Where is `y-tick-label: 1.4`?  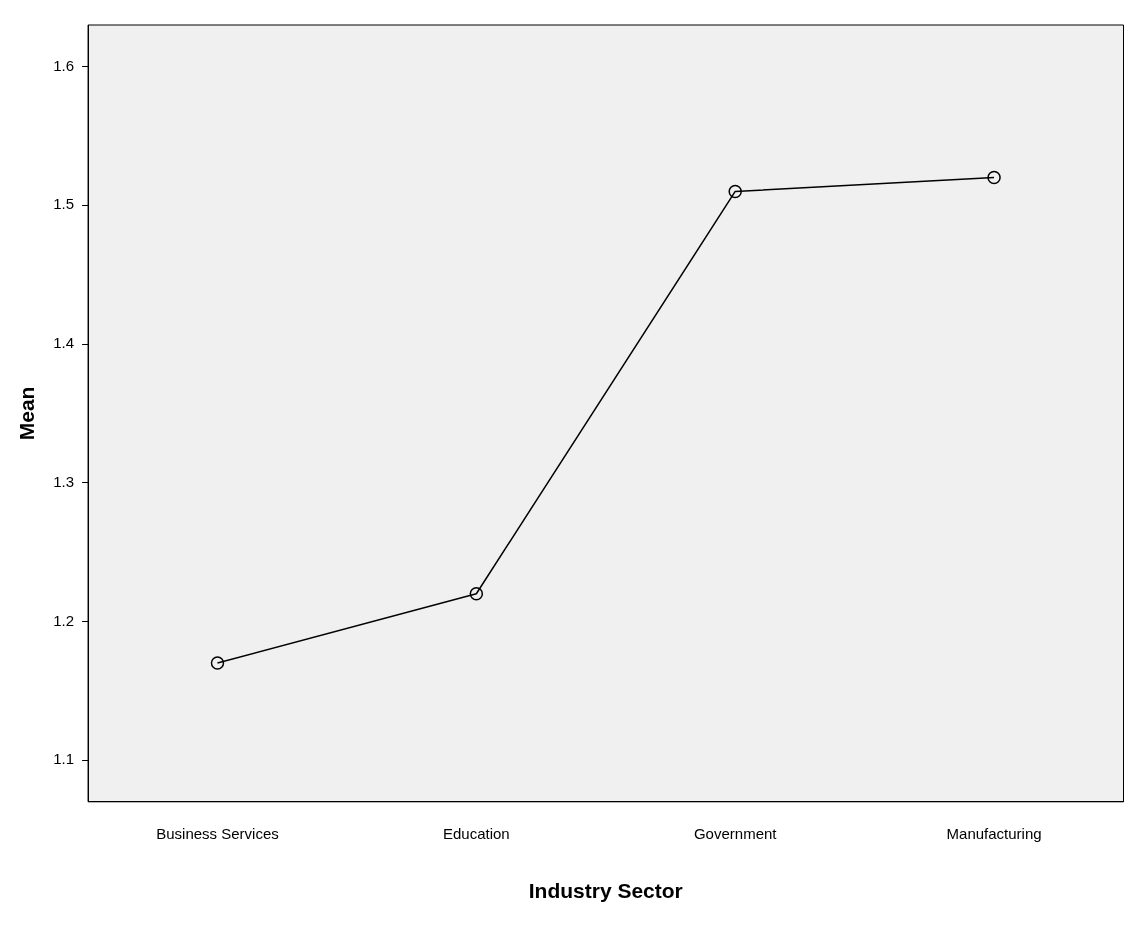
y-tick-label: 1.4 is located at coordinates (64, 343).